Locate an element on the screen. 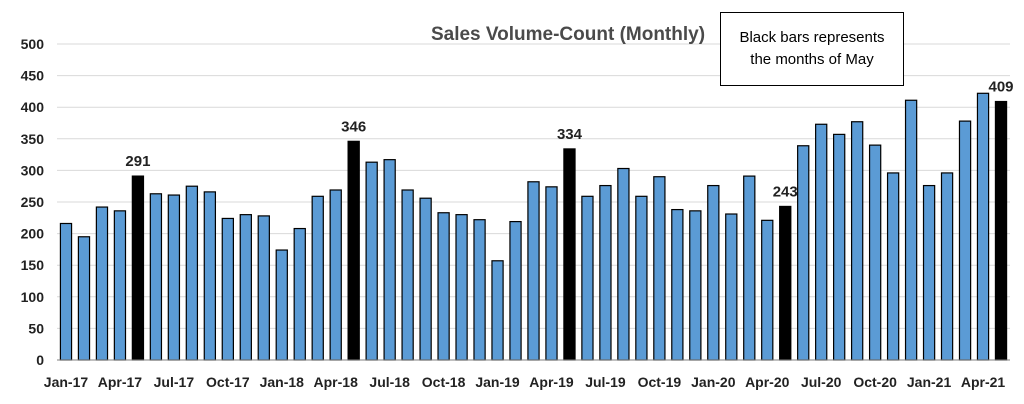 The image size is (1024, 404). y-tick-label: 500 is located at coordinates (33, 44).